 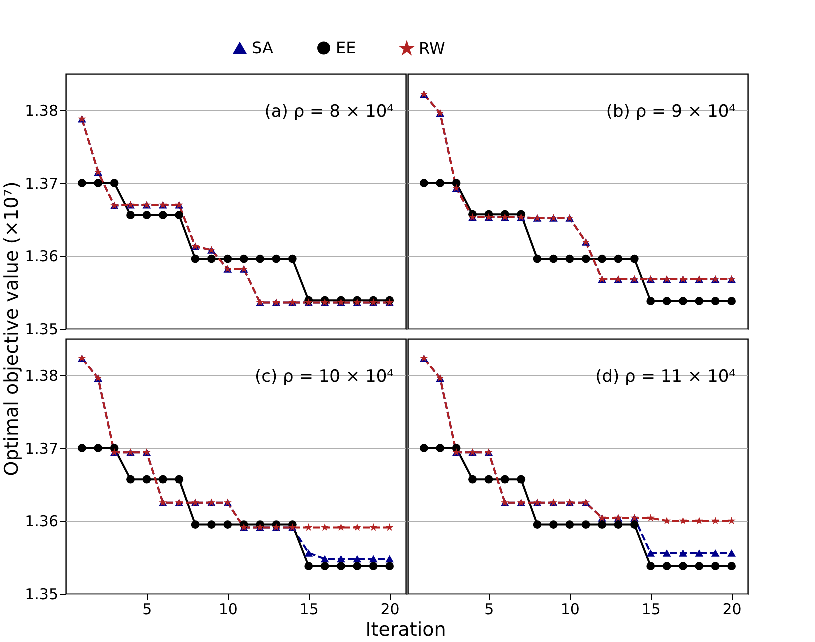 I want to click on annotation: (b) ρ = 9 × 10⁴, so click(x=671, y=112).